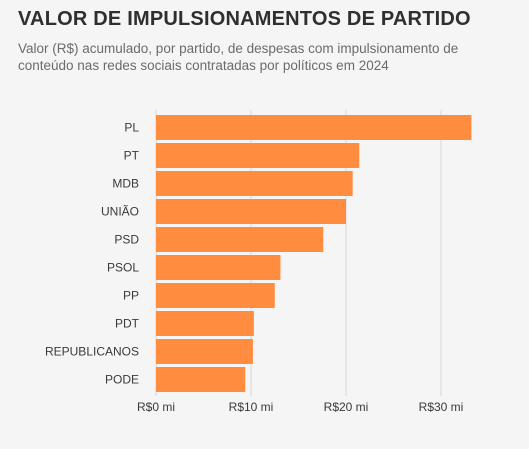 The width and height of the screenshot is (529, 449). What do you see at coordinates (127, 324) in the screenshot?
I see `category-label: PDT` at bounding box center [127, 324].